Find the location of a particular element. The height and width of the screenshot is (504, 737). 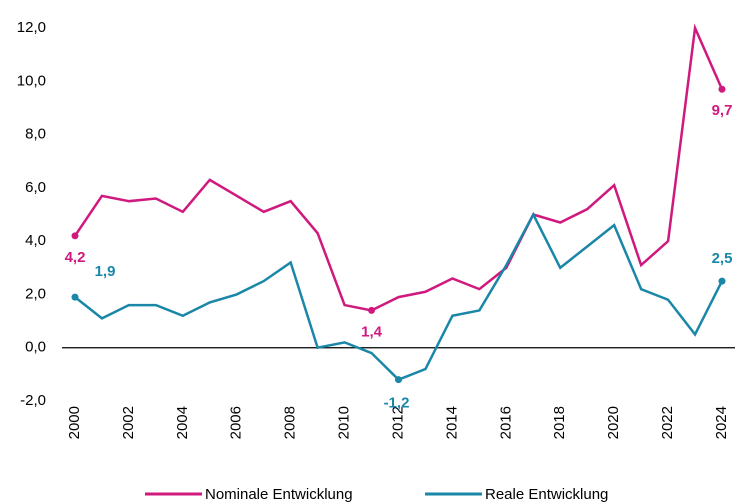

y-tick-label: 6,0 is located at coordinates (35, 187).